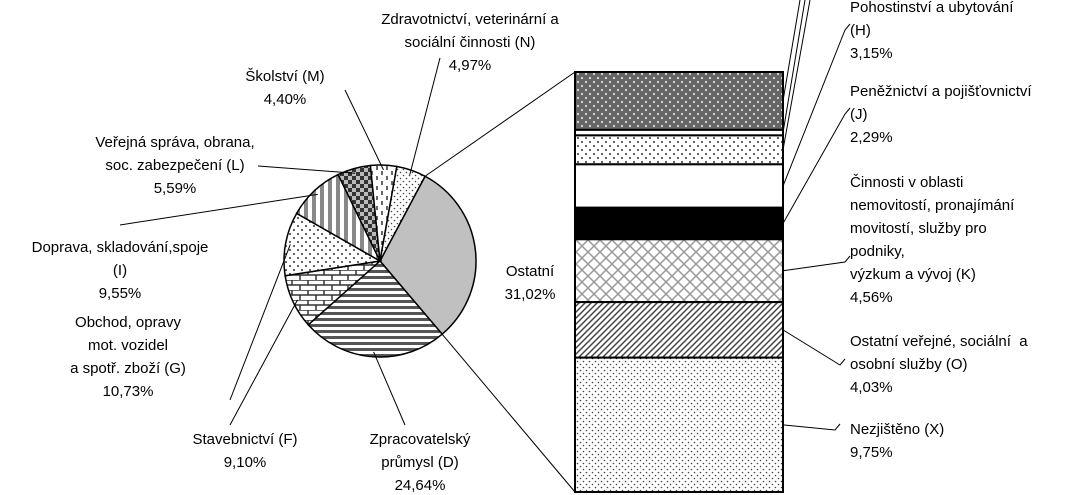  Describe the element at coordinates (530, 271) in the screenshot. I see `slice-label: Ostatní` at that location.